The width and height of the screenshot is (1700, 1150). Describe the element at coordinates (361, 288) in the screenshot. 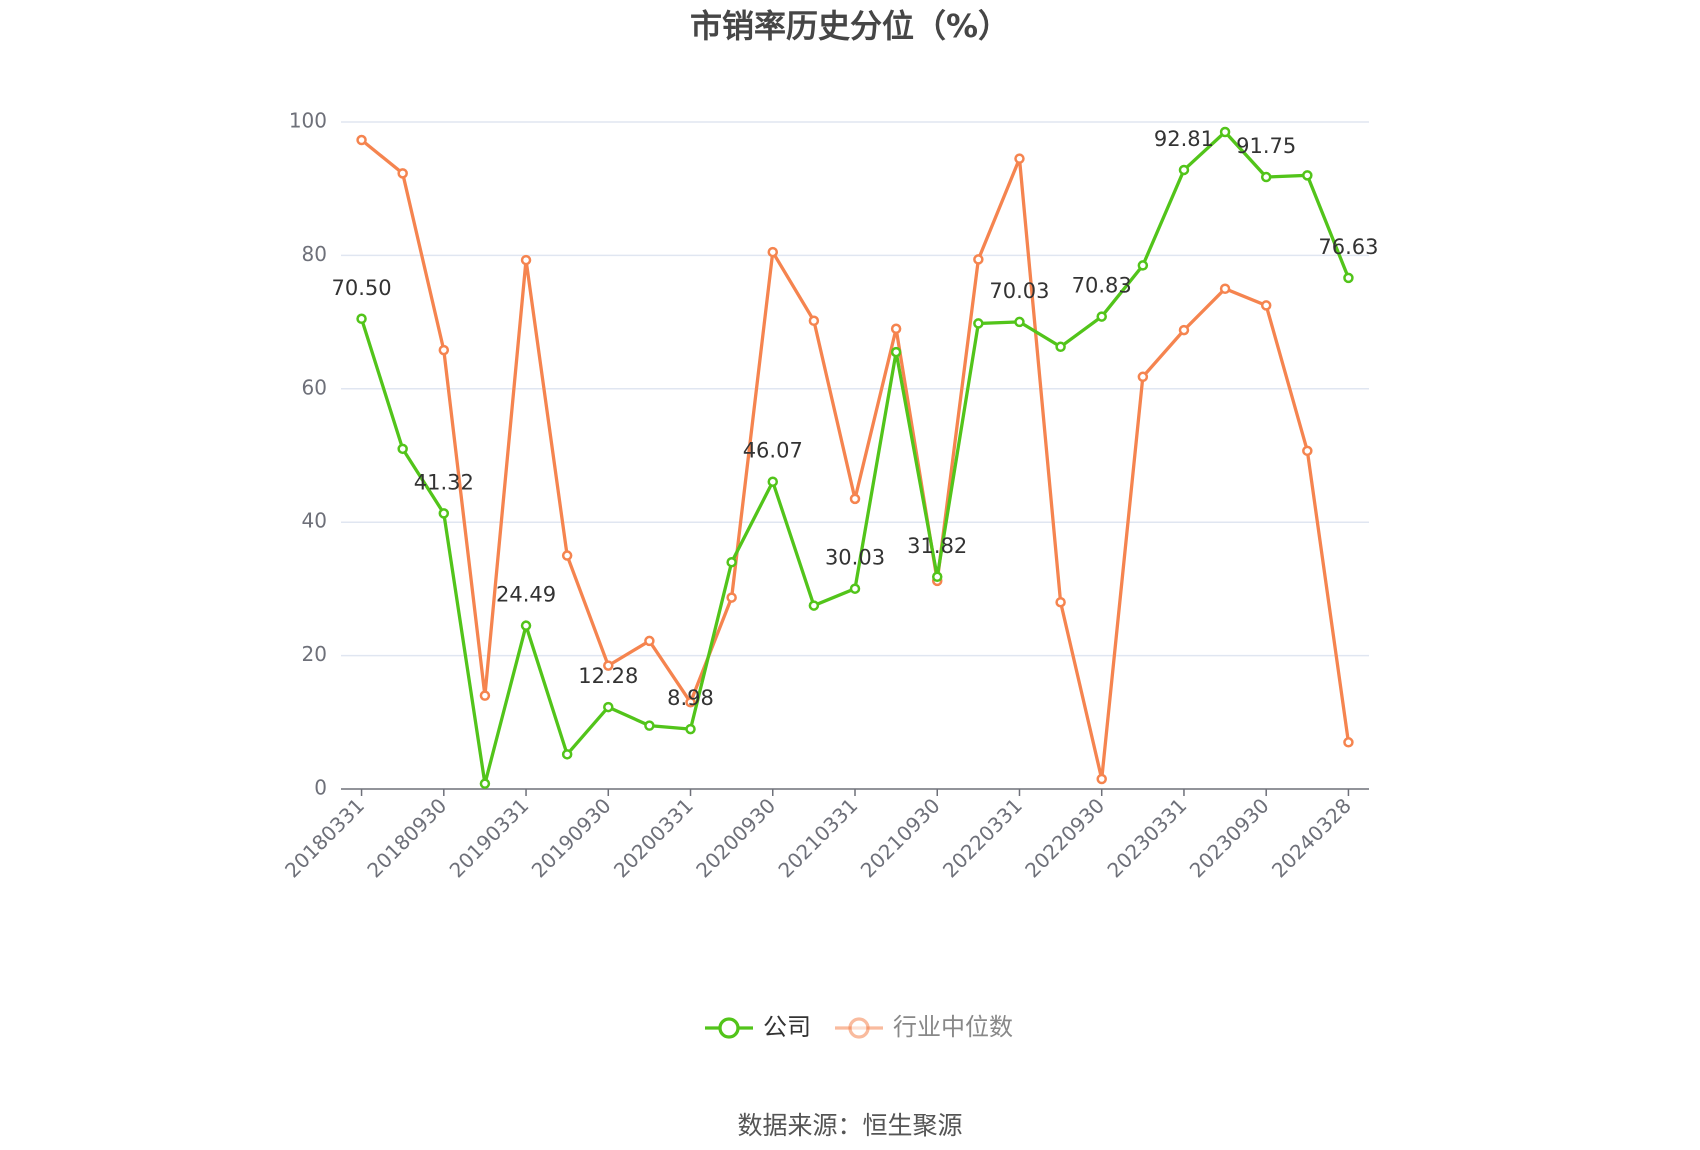

I see `data-label: 70.50` at that location.